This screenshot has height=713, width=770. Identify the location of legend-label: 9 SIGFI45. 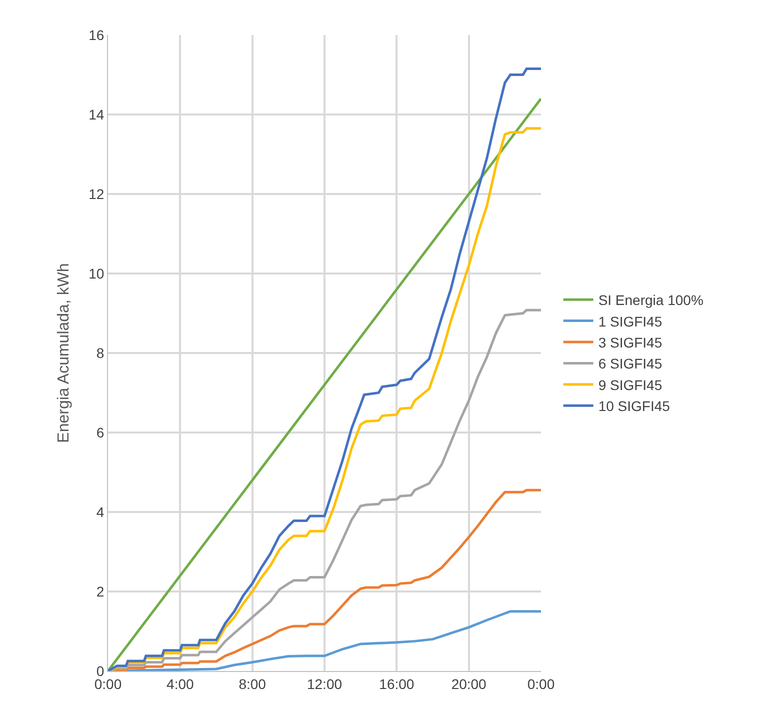
(630, 384).